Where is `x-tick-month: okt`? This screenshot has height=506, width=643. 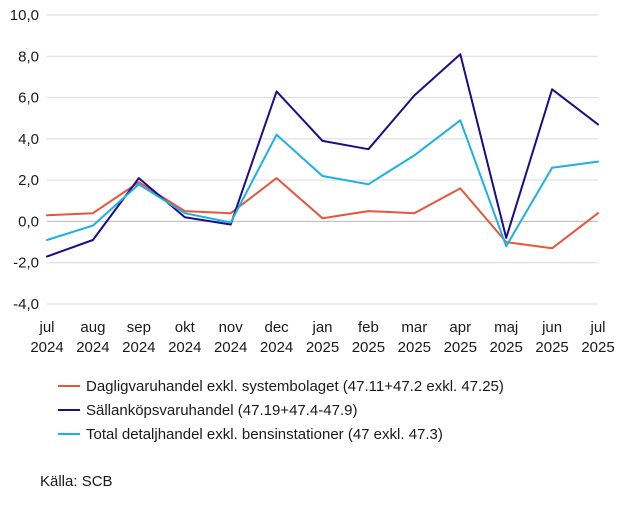
x-tick-month: okt is located at coordinates (185, 327).